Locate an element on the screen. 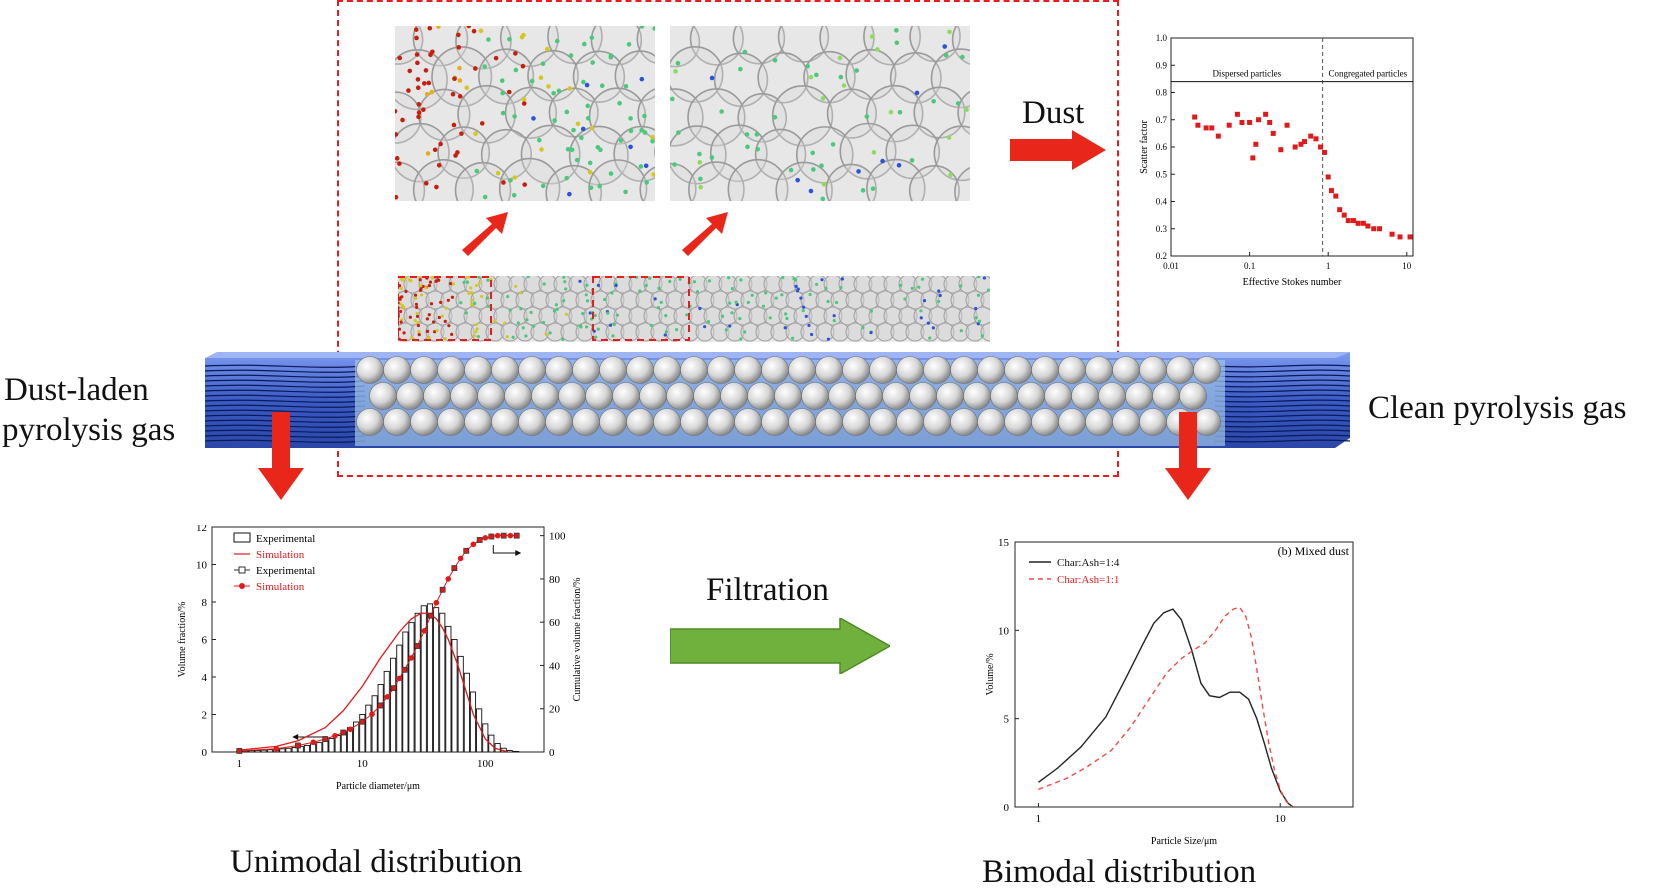 The width and height of the screenshot is (1653, 890). y-tick-label: 0.6 is located at coordinates (1162, 147).